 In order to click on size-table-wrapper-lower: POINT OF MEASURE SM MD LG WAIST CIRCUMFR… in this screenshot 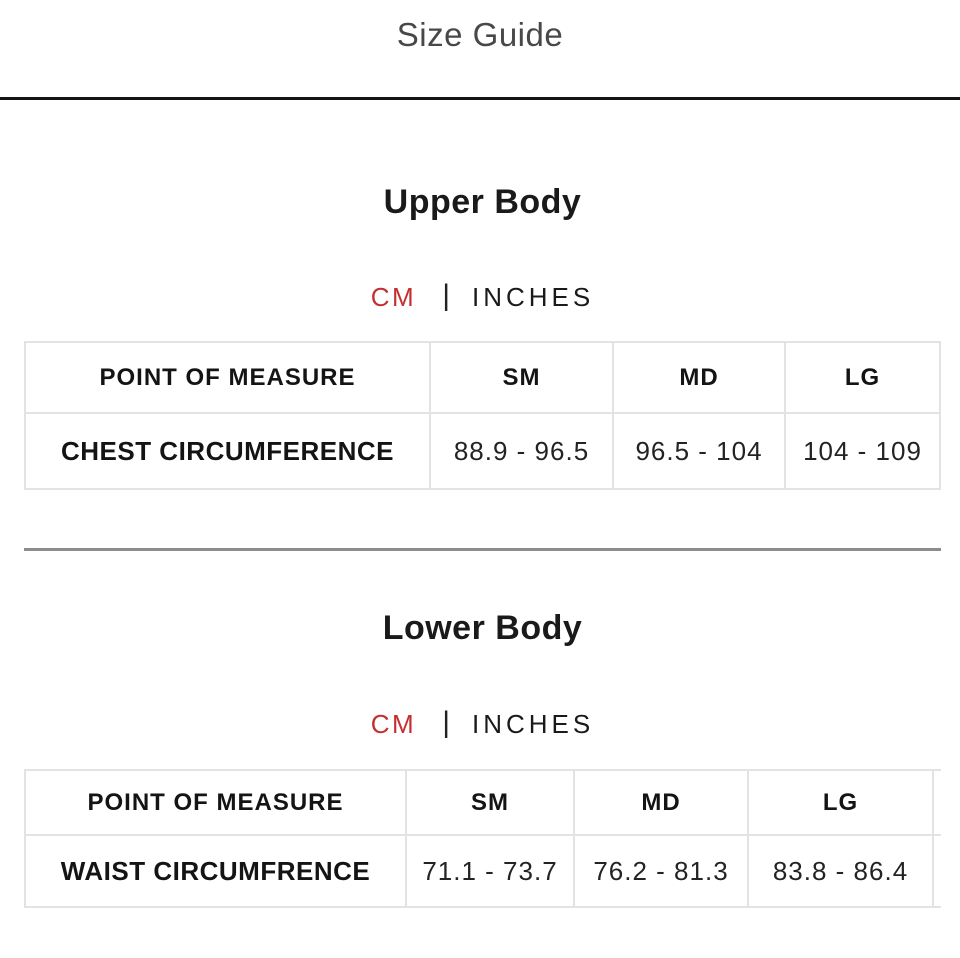, I will do `click(482, 838)`.